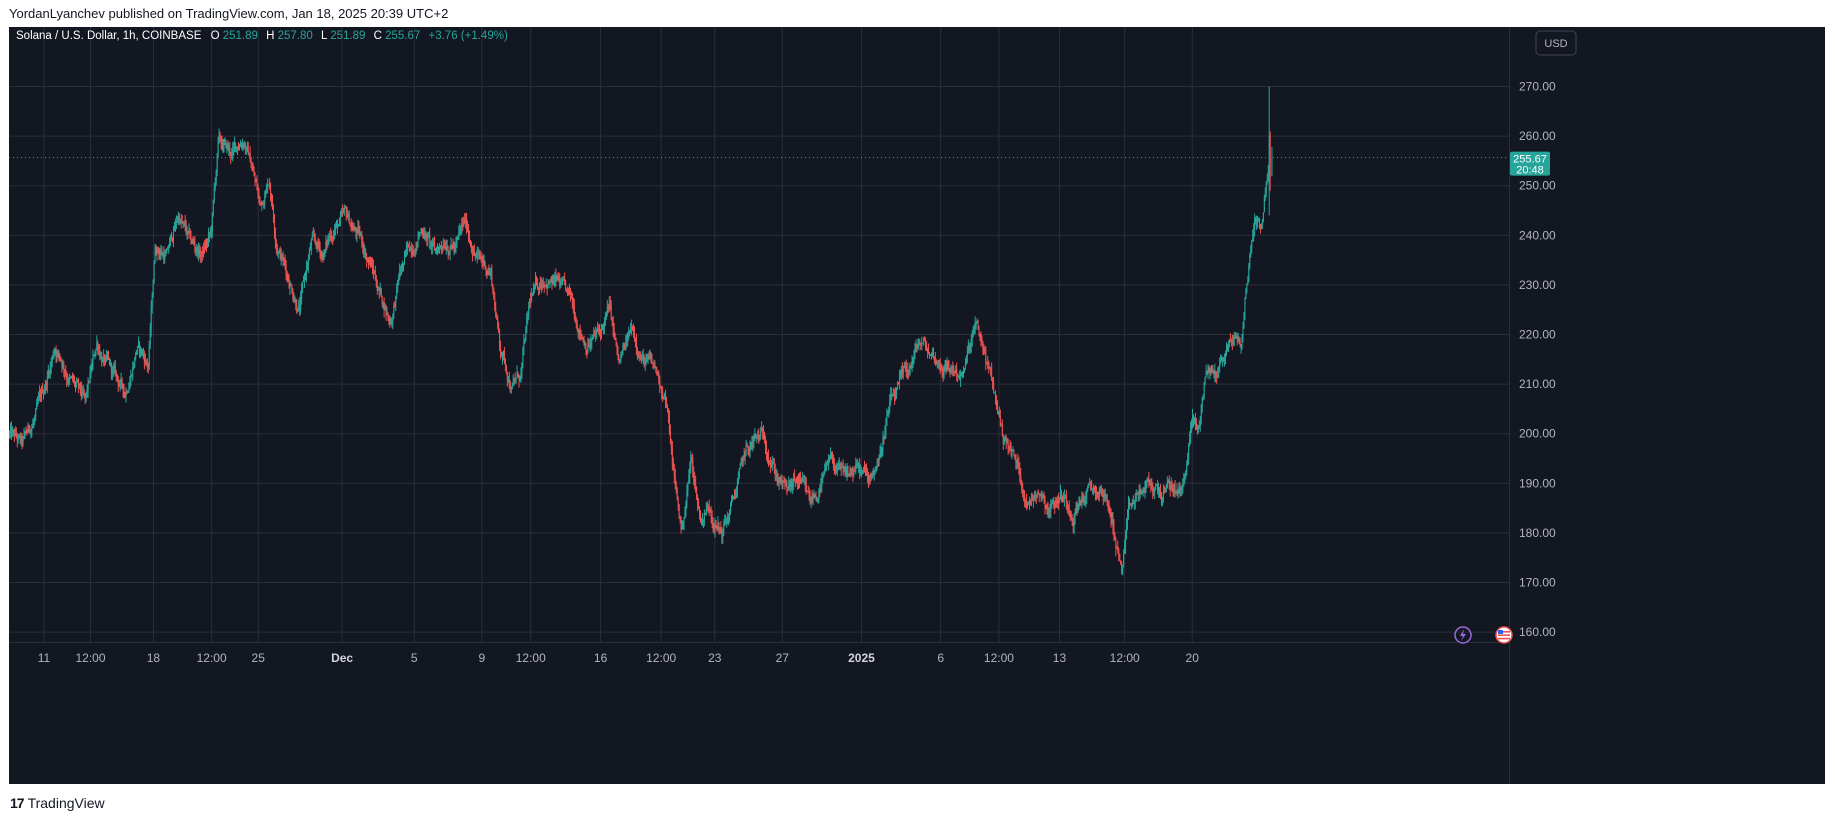 This screenshot has height=819, width=1835. Describe the element at coordinates (1504, 635) in the screenshot. I see `us-flag-icon` at that location.